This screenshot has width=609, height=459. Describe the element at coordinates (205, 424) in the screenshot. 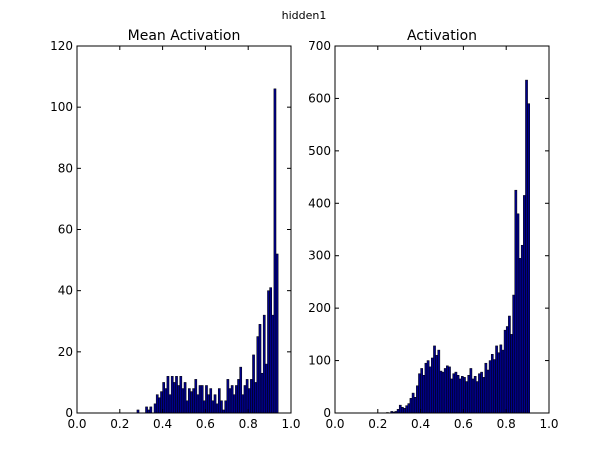

I see `left-x-tick-label: 0.6` at that location.